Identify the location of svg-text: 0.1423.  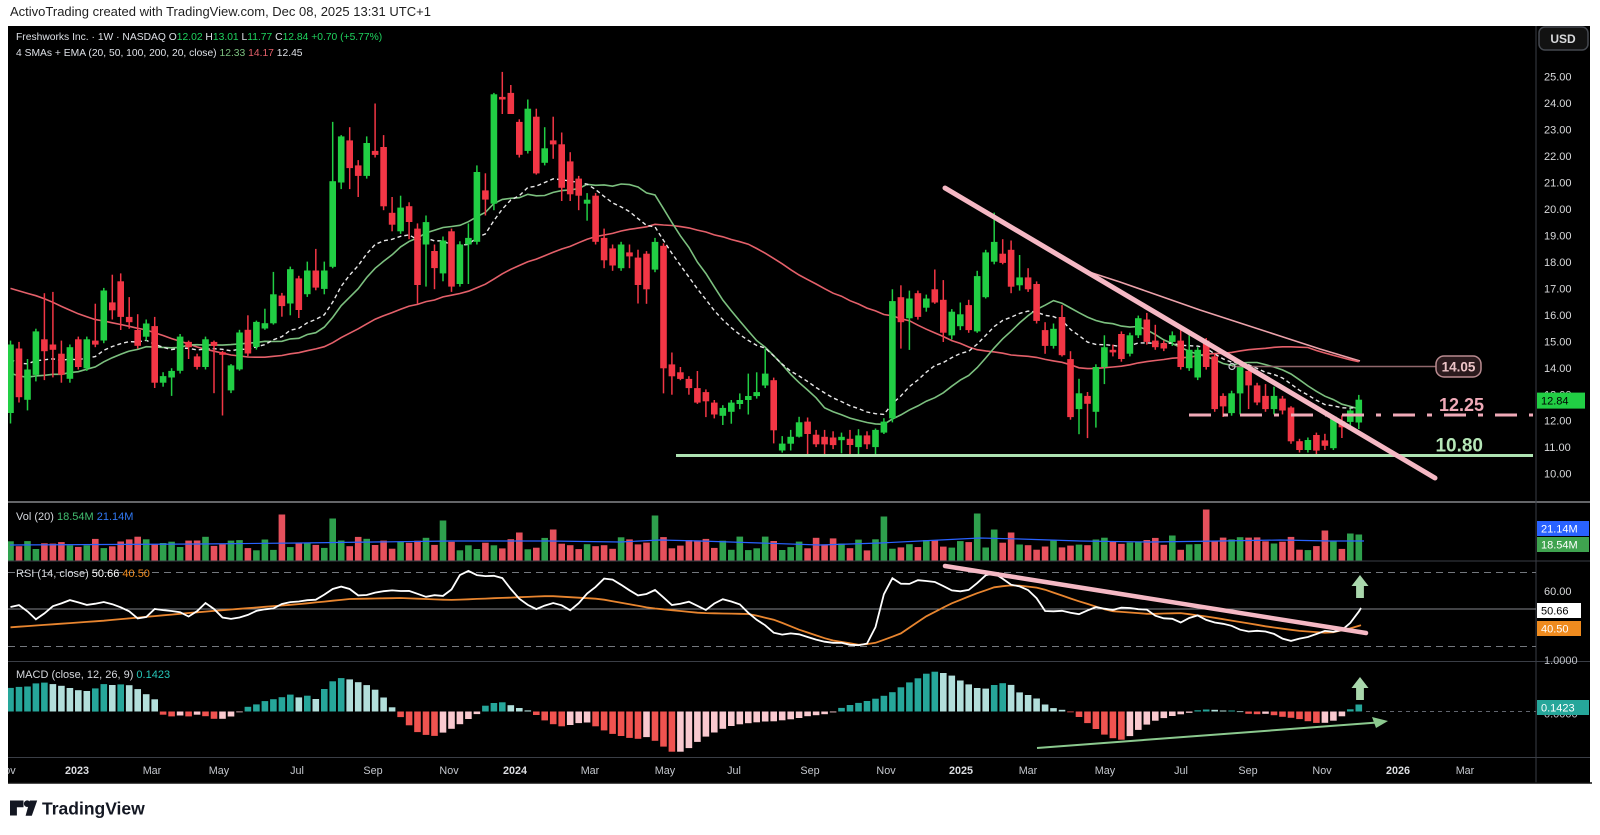
(1558, 709).